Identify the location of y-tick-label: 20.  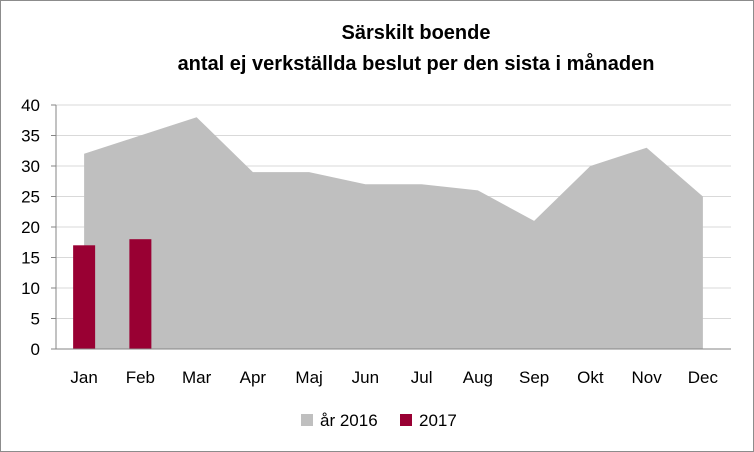
(30, 227).